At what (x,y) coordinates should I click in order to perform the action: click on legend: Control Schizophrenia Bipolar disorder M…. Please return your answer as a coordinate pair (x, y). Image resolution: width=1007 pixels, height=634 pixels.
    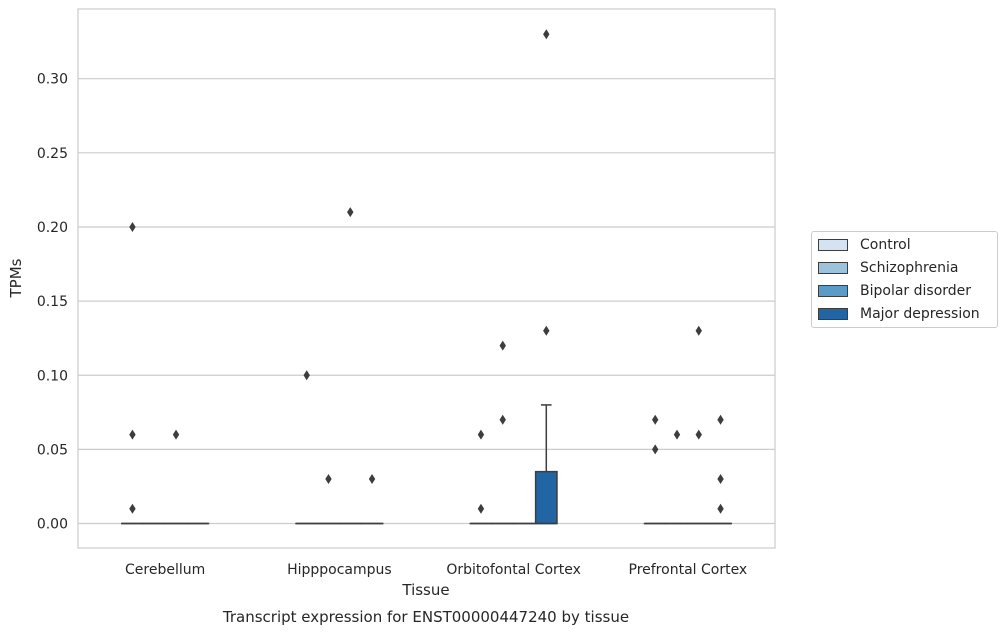
    Looking at the image, I should click on (904, 279).